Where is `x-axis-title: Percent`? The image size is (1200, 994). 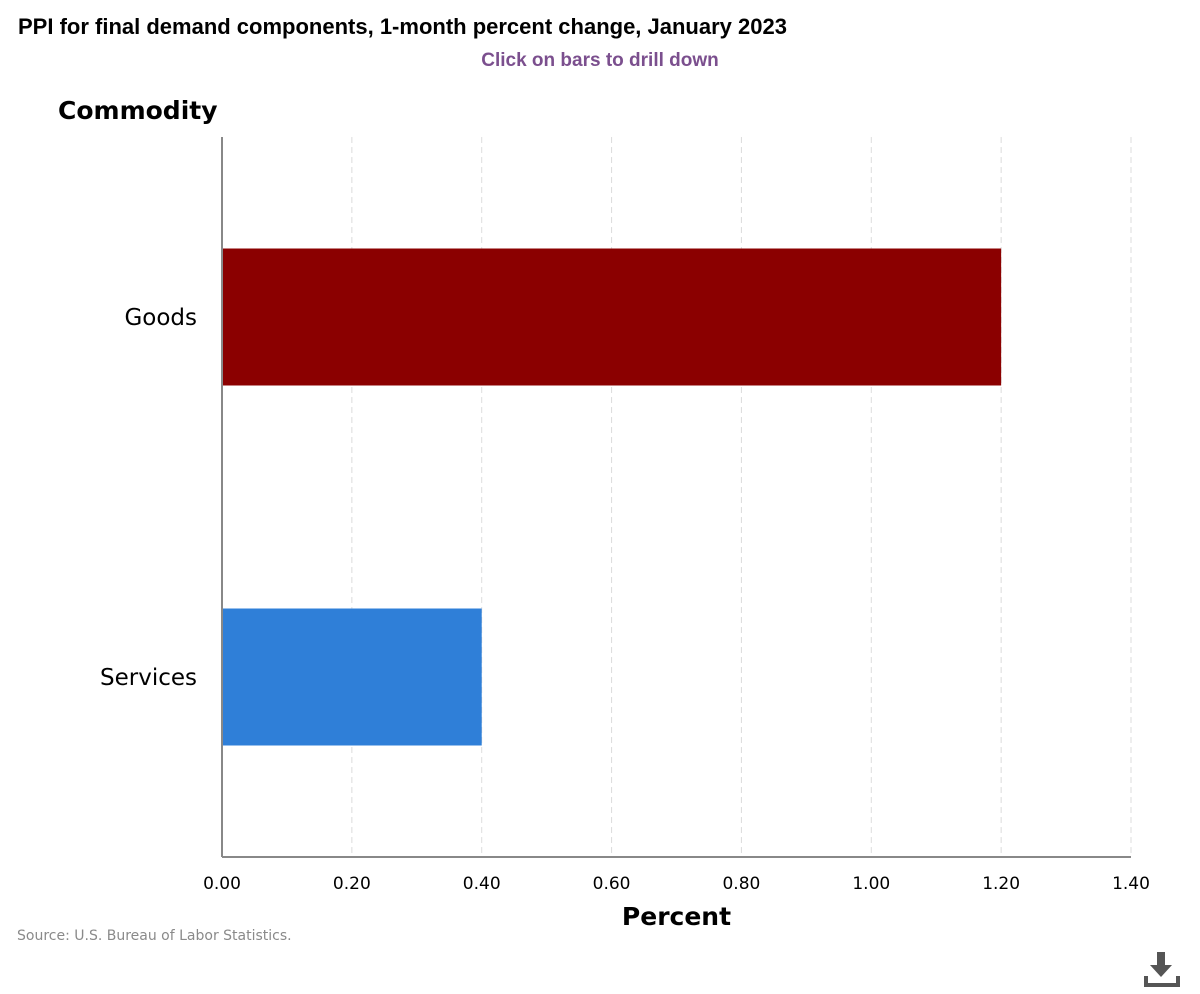
x-axis-title: Percent is located at coordinates (676, 916).